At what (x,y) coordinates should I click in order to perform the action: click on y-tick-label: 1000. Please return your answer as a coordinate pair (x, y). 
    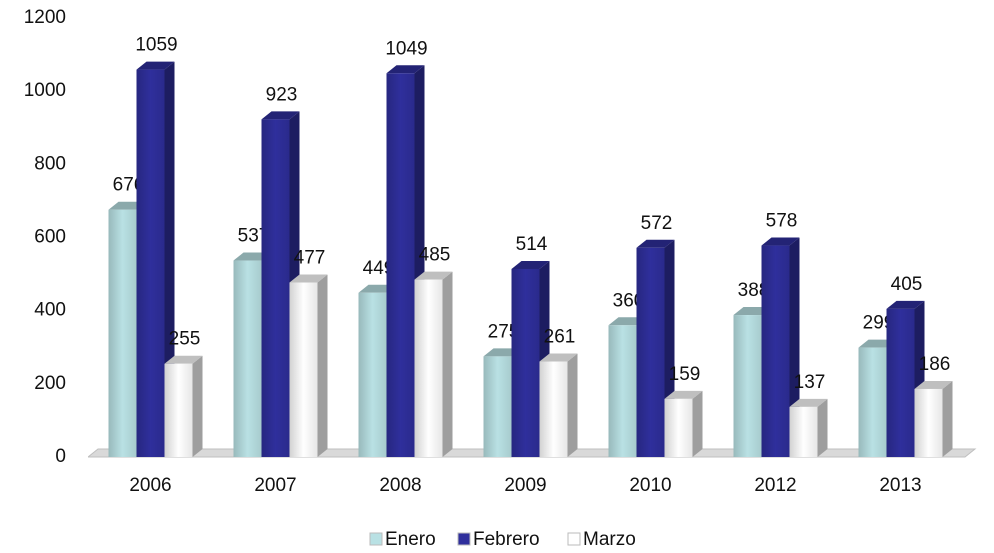
    Looking at the image, I should click on (45, 90).